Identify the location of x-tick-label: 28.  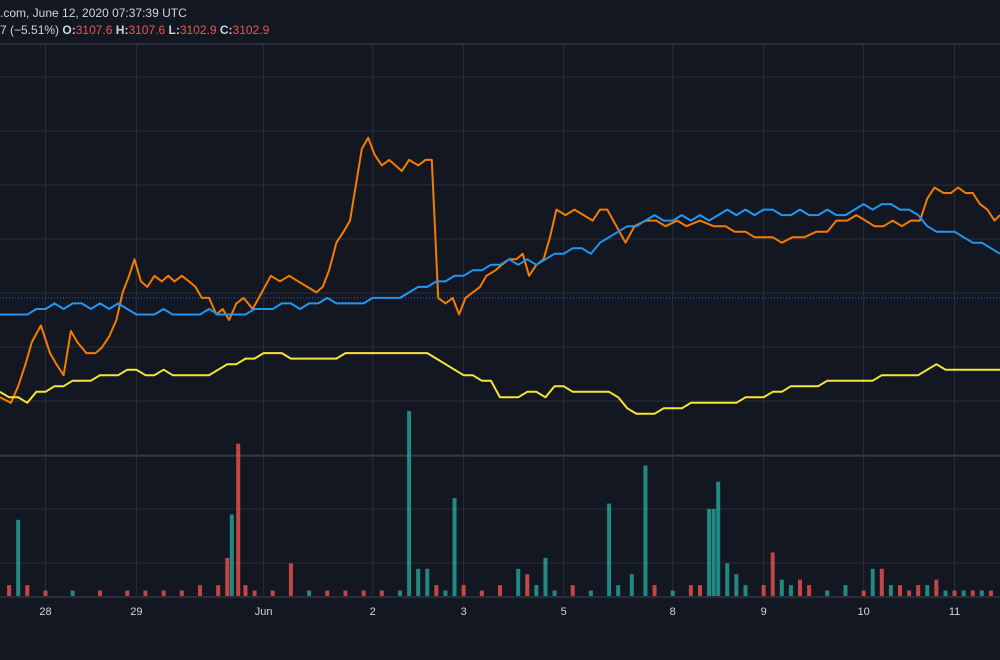
(45, 612).